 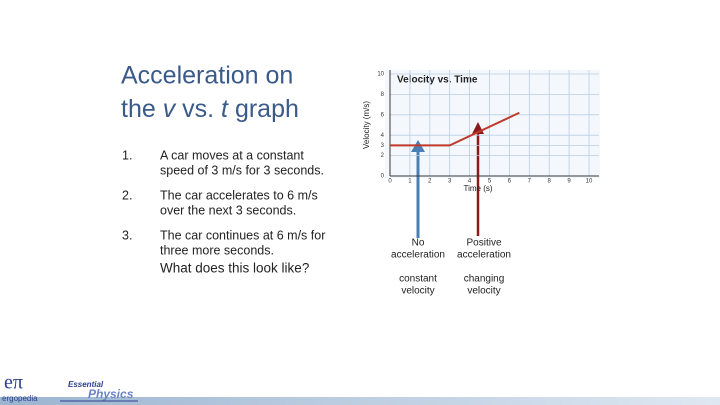 What do you see at coordinates (111, 394) in the screenshot?
I see `logo-line2: Physics` at bounding box center [111, 394].